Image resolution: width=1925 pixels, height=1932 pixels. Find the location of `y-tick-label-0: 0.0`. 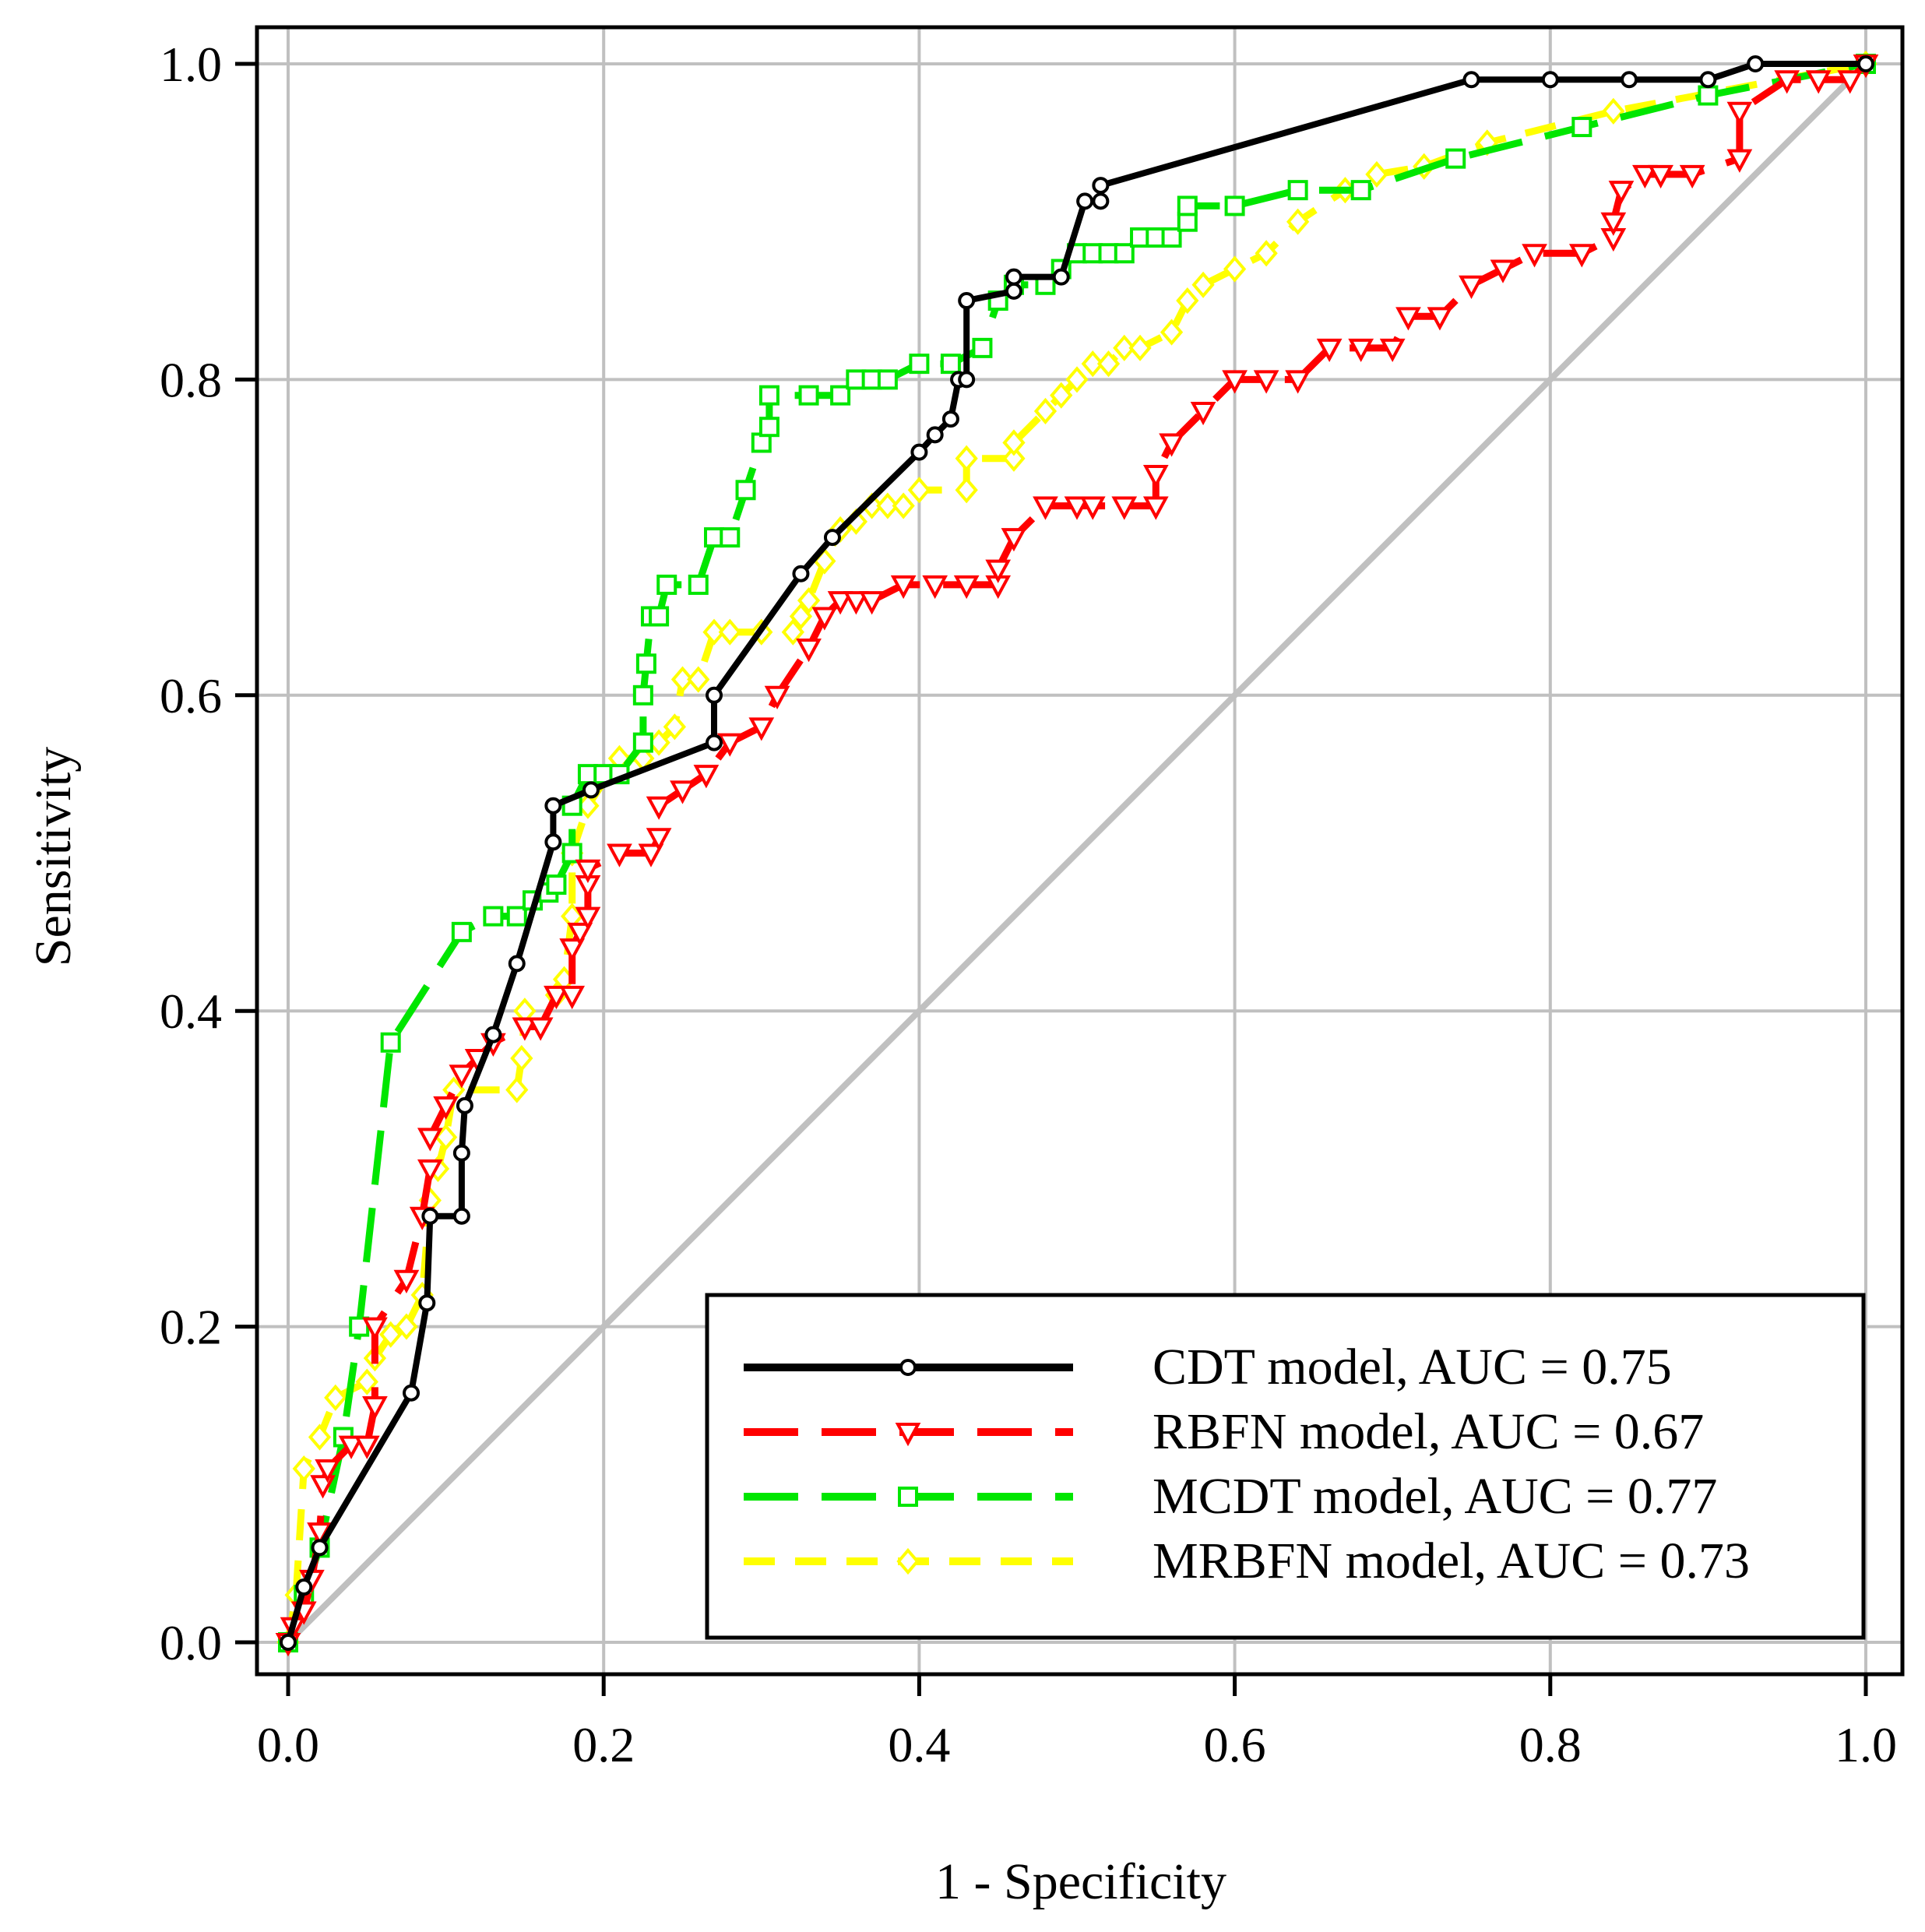

y-tick-label-0: 0.0 is located at coordinates (191, 1642).